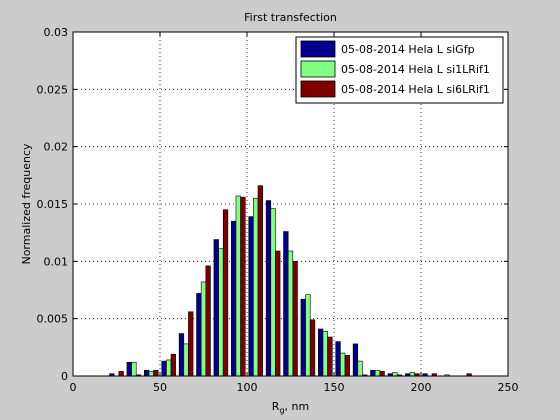  Describe the element at coordinates (290, 17) in the screenshot. I see `chart-title: First transfection` at that location.